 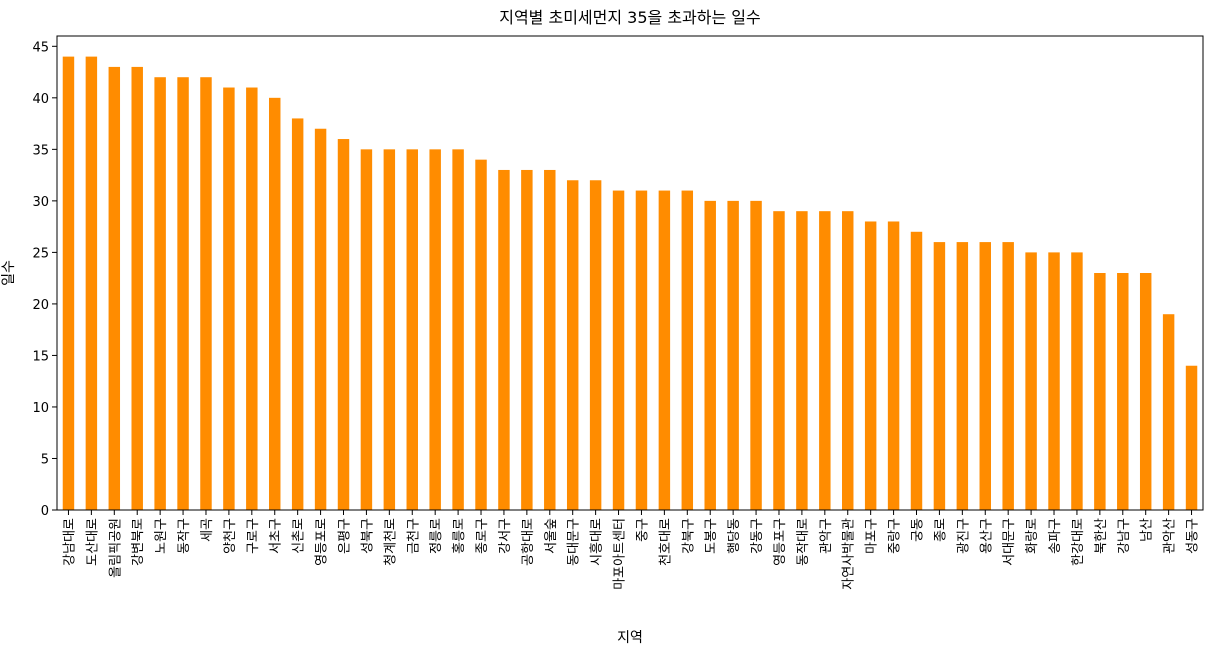 What do you see at coordinates (872, 536) in the screenshot?
I see `x-tick-label: 마포구` at bounding box center [872, 536].